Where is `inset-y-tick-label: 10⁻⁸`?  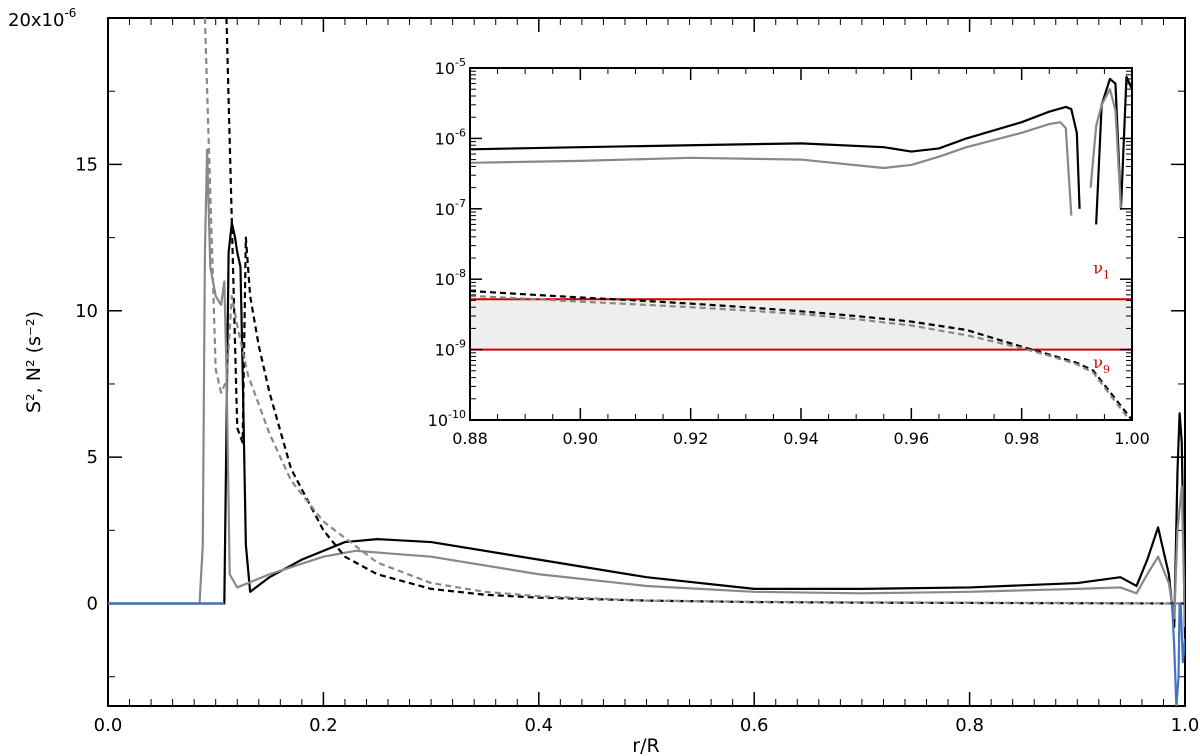 inset-y-tick-label: 10⁻⁸ is located at coordinates (450, 278).